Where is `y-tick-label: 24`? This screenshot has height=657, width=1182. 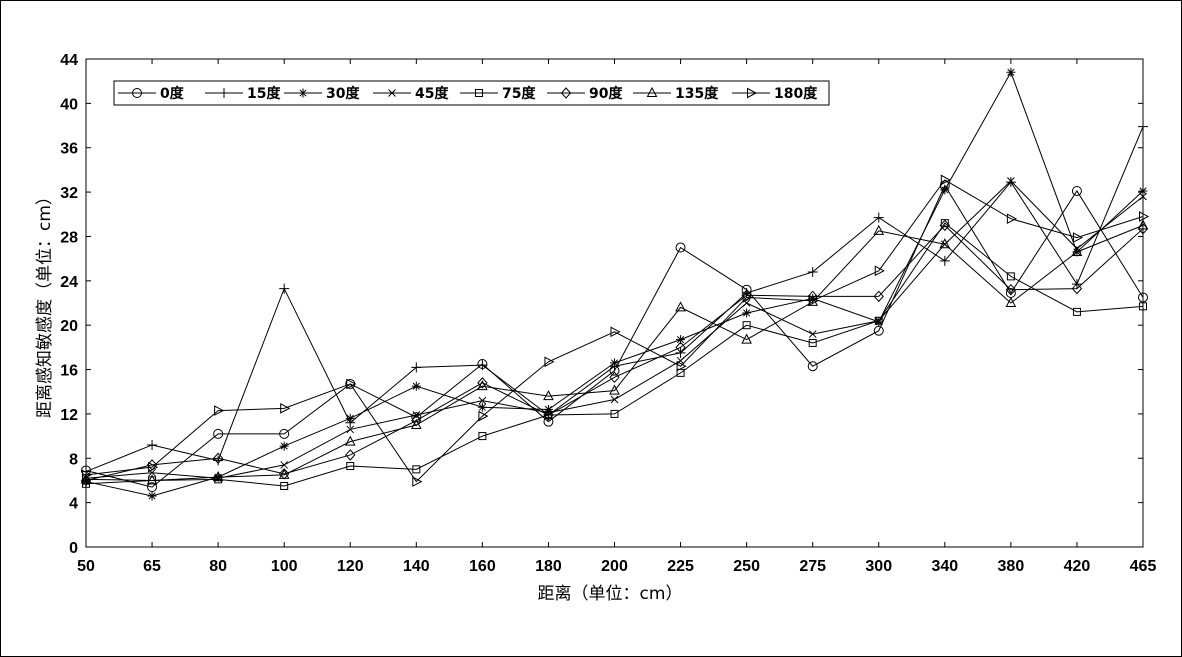 y-tick-label: 24 is located at coordinates (69, 282).